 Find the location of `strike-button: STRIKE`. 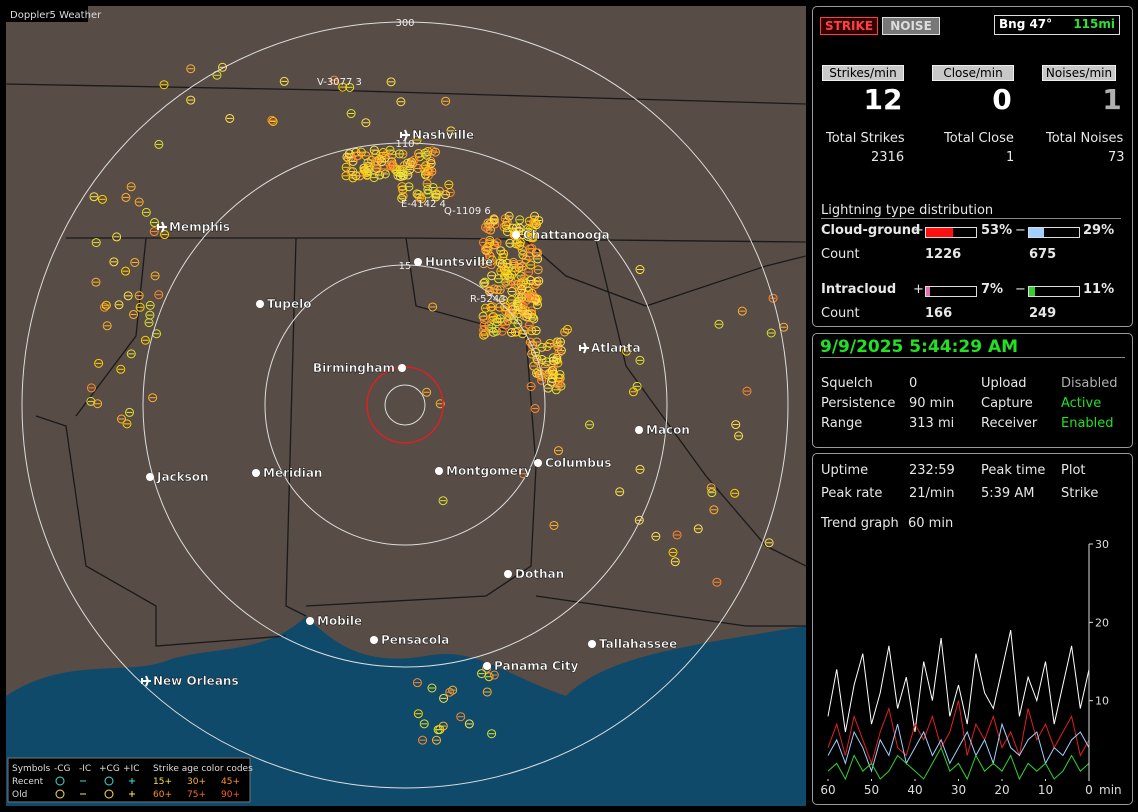

strike-button: STRIKE is located at coordinates (849, 26).